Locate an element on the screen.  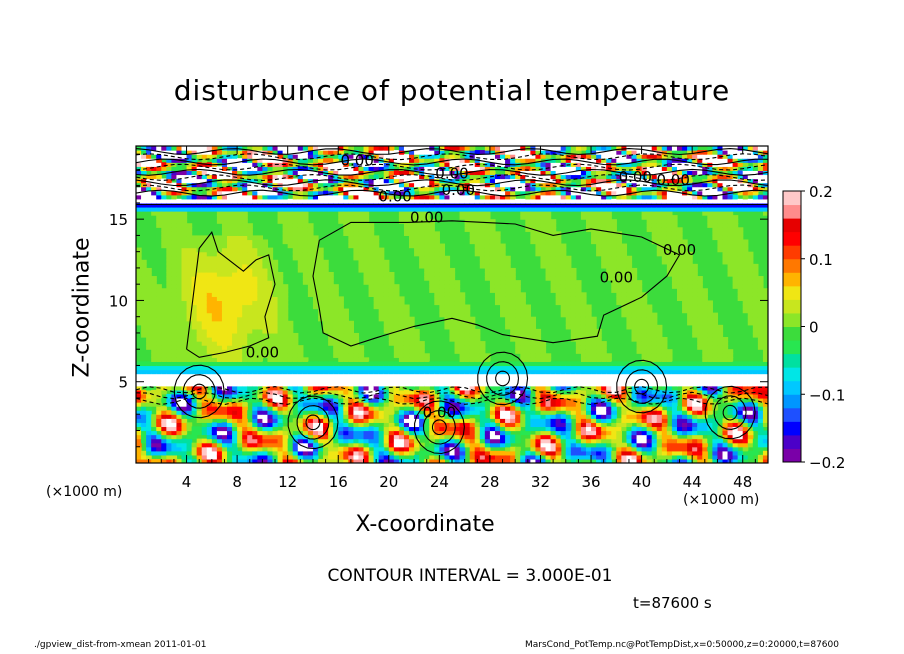
x-tick-label: 28 is located at coordinates (489, 482).